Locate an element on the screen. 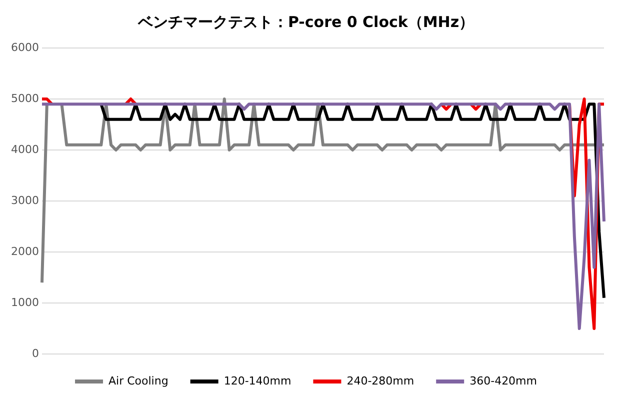 Image resolution: width=620 pixels, height=405 pixels. chart-title: ベンチマークテスト：P-core 0 Clock（MHz） is located at coordinates (305, 21).